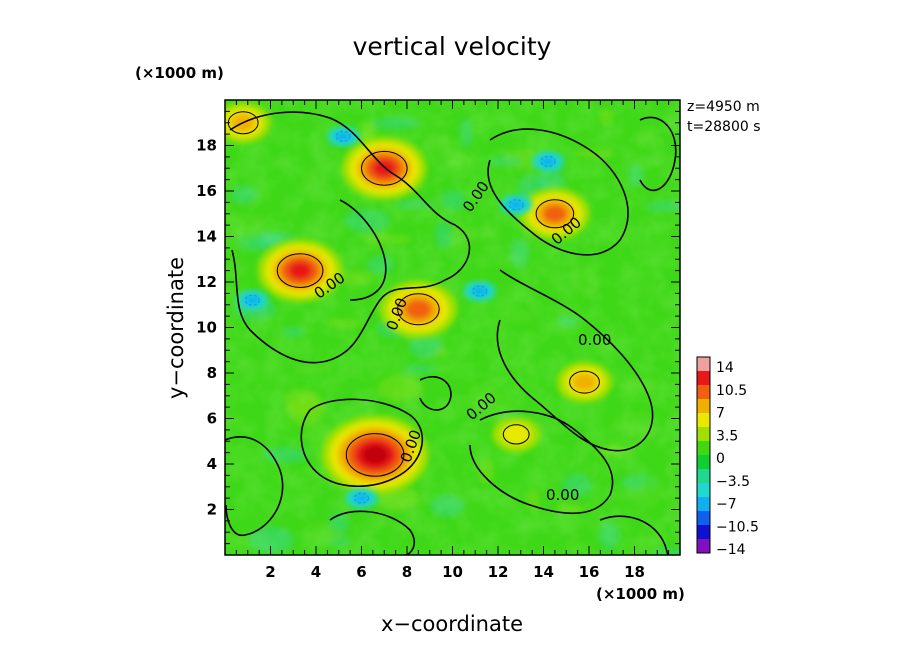 This screenshot has width=904, height=654. I want to click on colorbar-frame, so click(703, 455).